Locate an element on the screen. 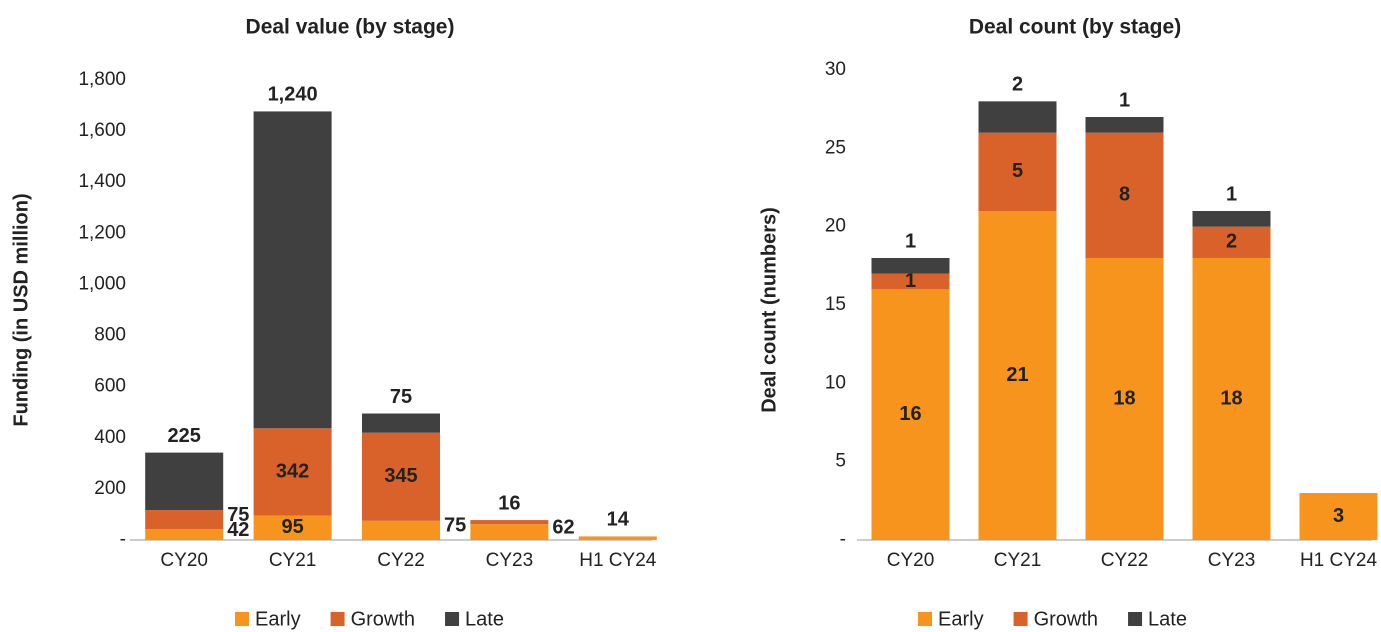  y-tick-label: 600 is located at coordinates (110, 386).